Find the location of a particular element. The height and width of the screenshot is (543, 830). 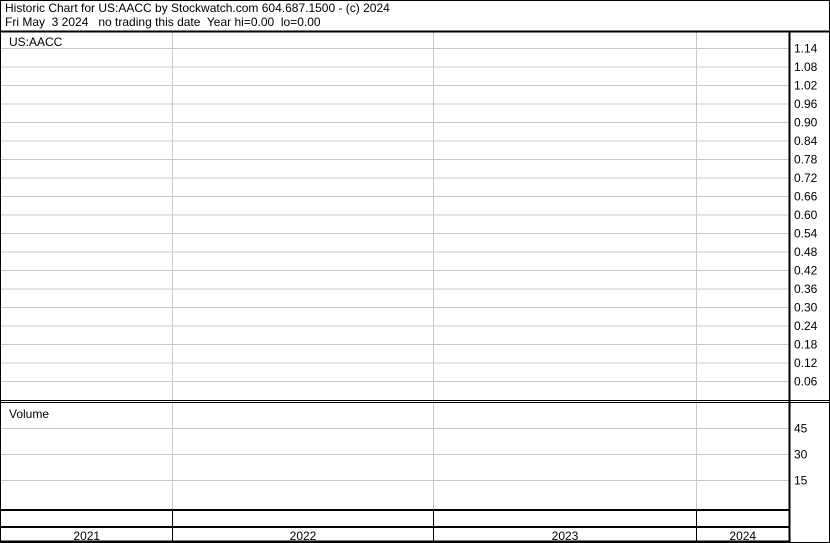

year-label: 2023 is located at coordinates (565, 536).